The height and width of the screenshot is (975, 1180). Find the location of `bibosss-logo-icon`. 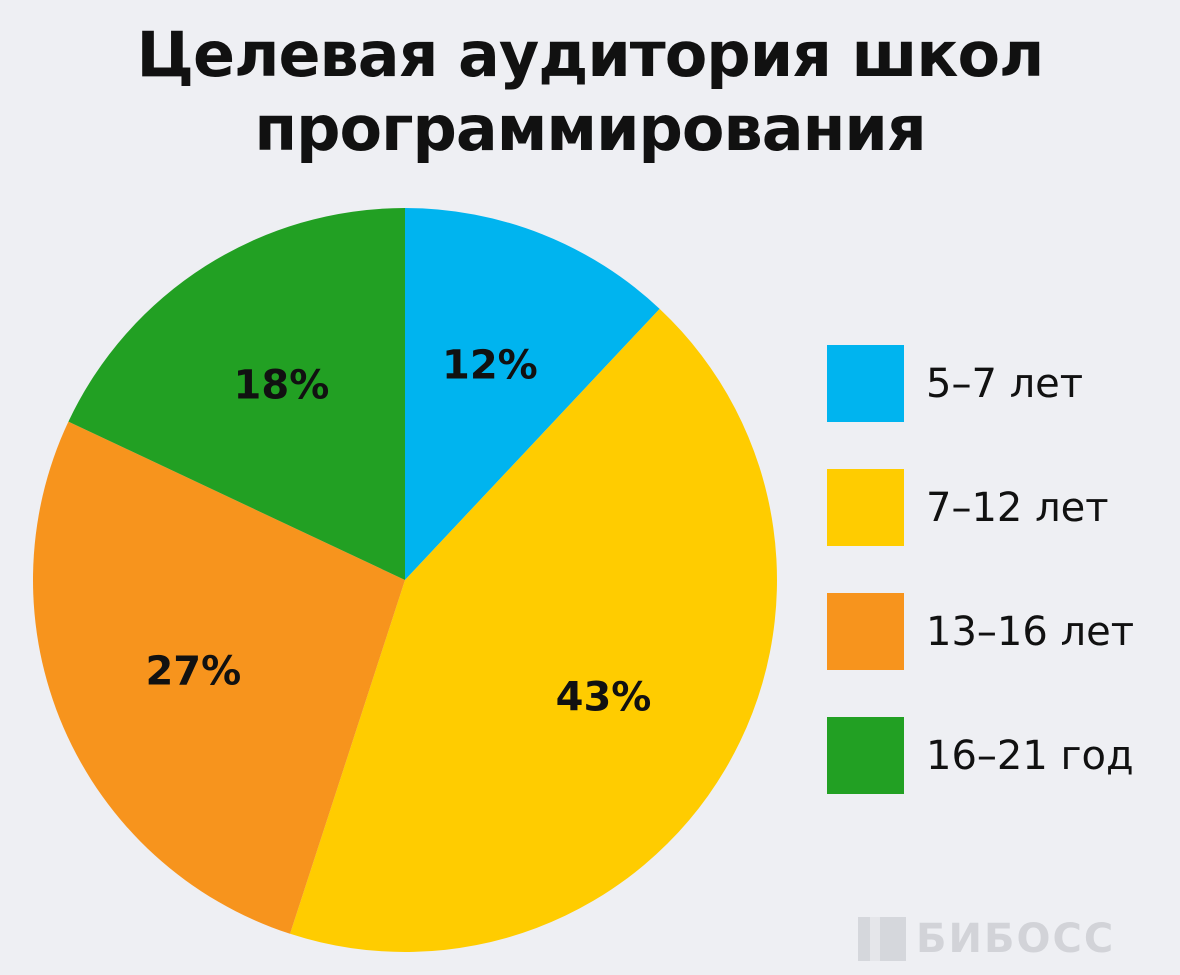

bibosss-logo-icon is located at coordinates (882, 939).